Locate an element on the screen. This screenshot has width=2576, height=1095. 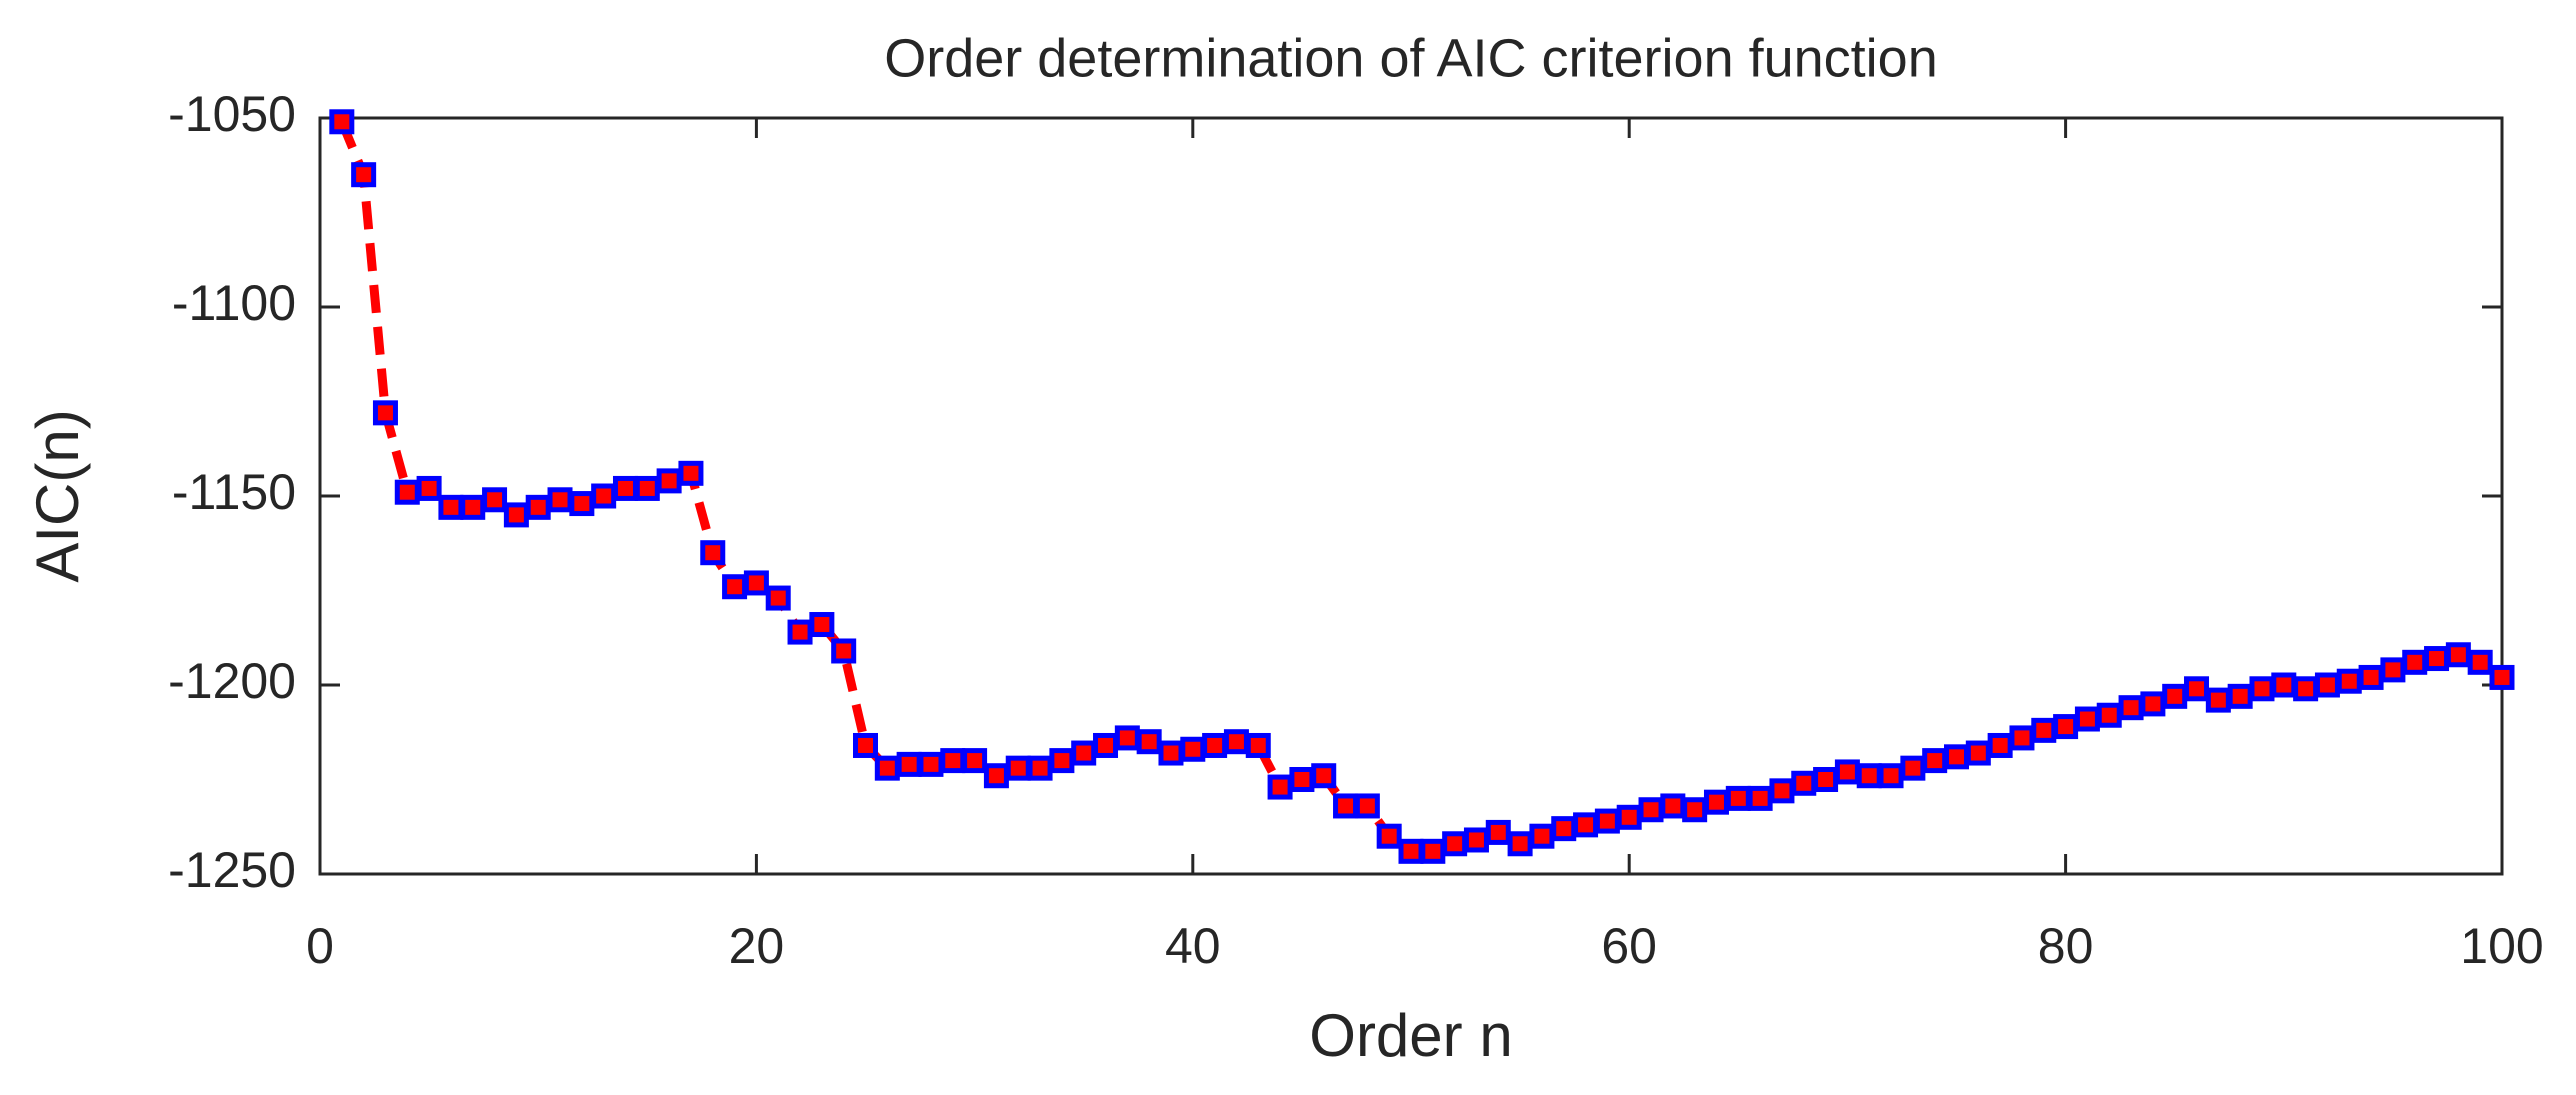
x-tick-label: 80 is located at coordinates (2066, 946).